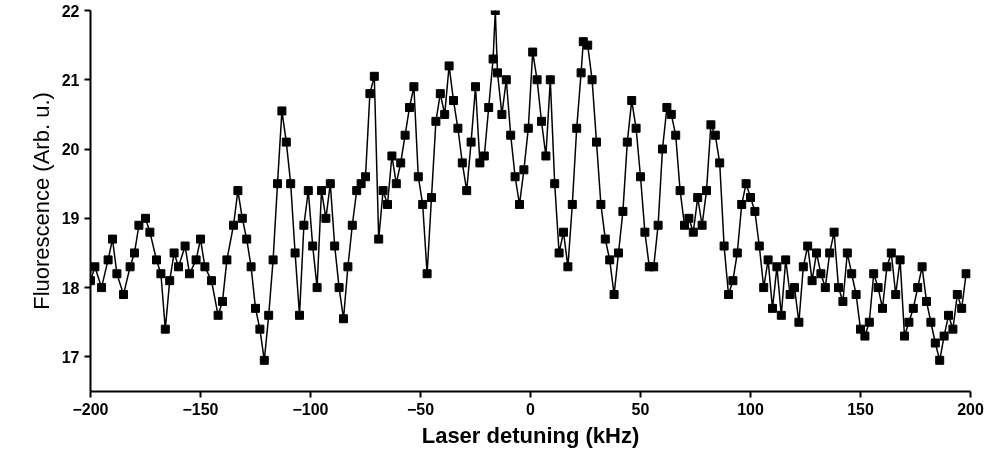 This screenshot has width=1004, height=454. Describe the element at coordinates (70, 357) in the screenshot. I see `y-tick-label: 17` at that location.